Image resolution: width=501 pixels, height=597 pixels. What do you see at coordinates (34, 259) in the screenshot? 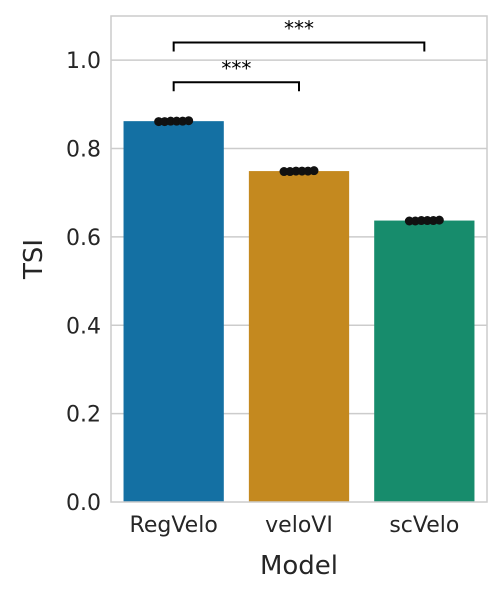
I see `y-axis-label: TSI` at bounding box center [34, 259].